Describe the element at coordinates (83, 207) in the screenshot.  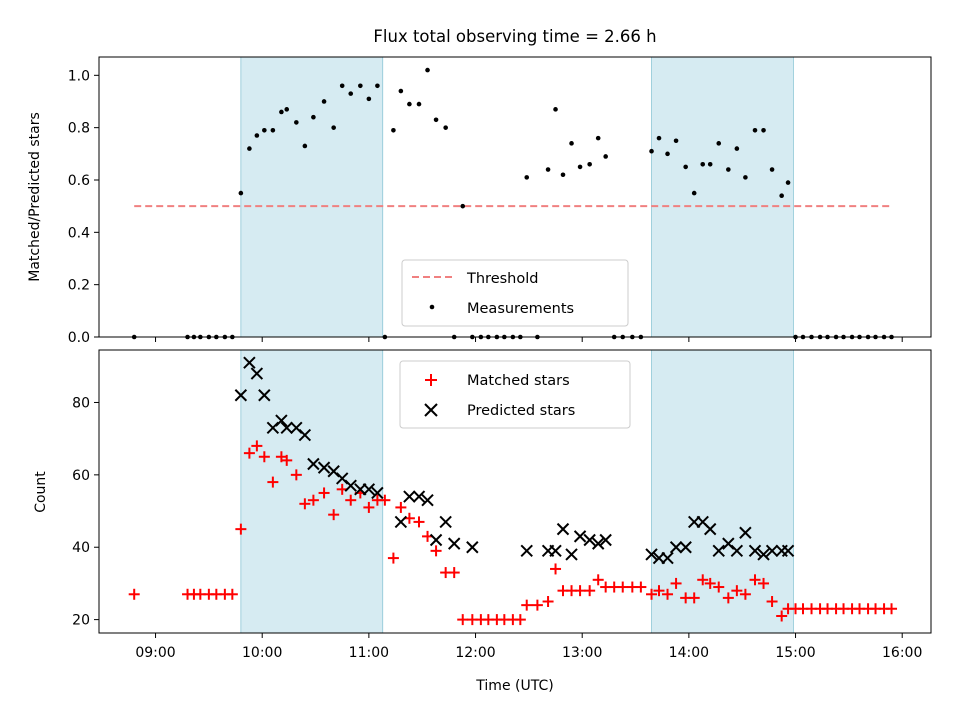
I see `top-y-ticks: 0.0 0.2 0.4 0.6 0.8 1.0` at that location.